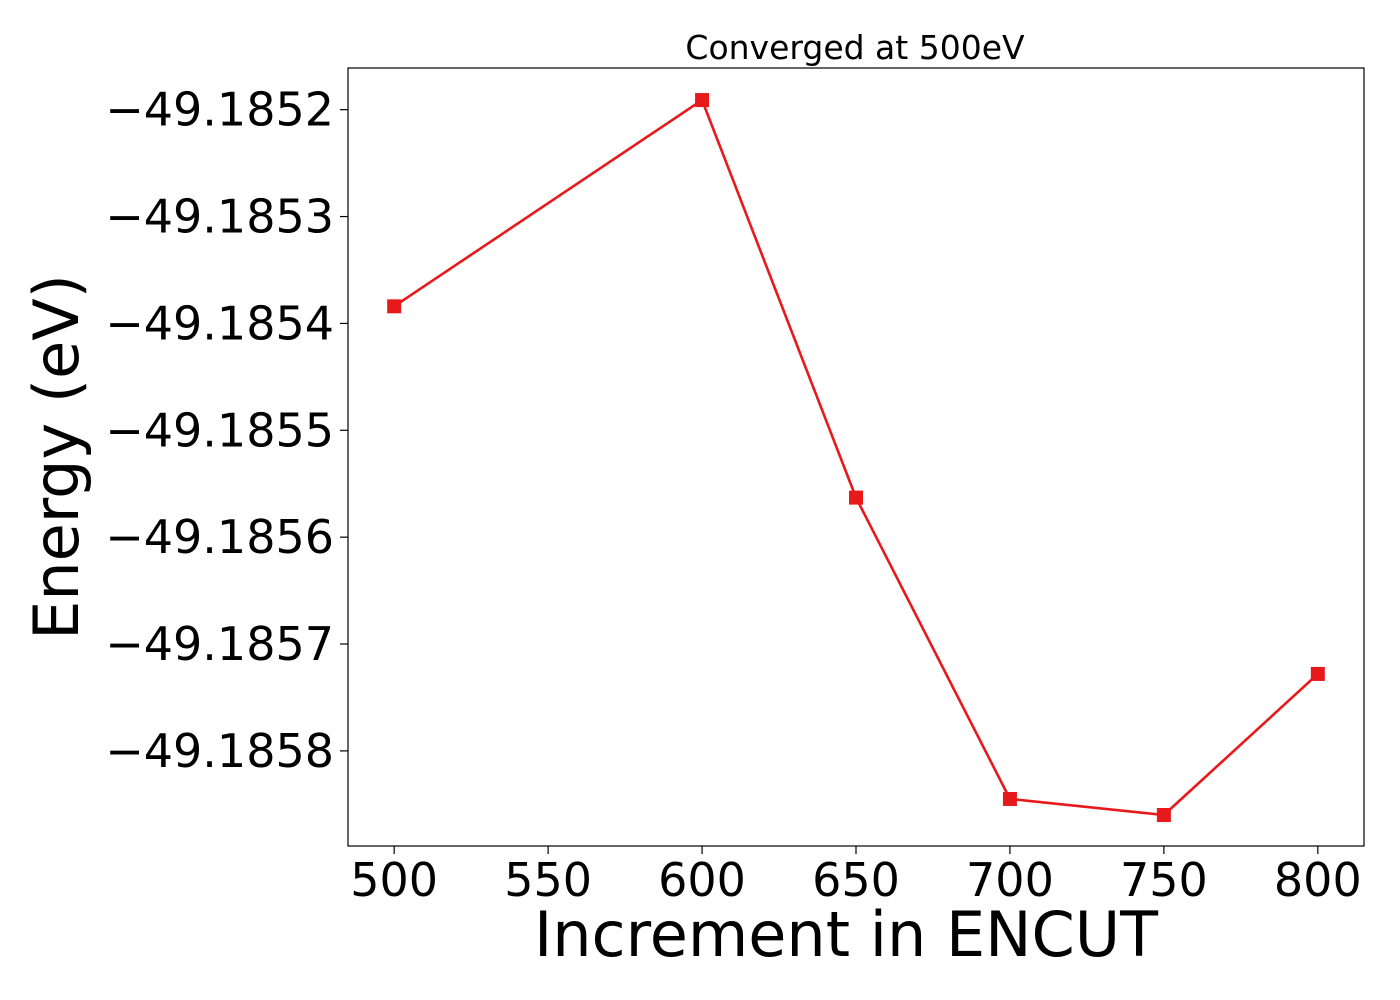 The height and width of the screenshot is (1000, 1400). I want to click on x-tick-label: 800, so click(1318, 880).